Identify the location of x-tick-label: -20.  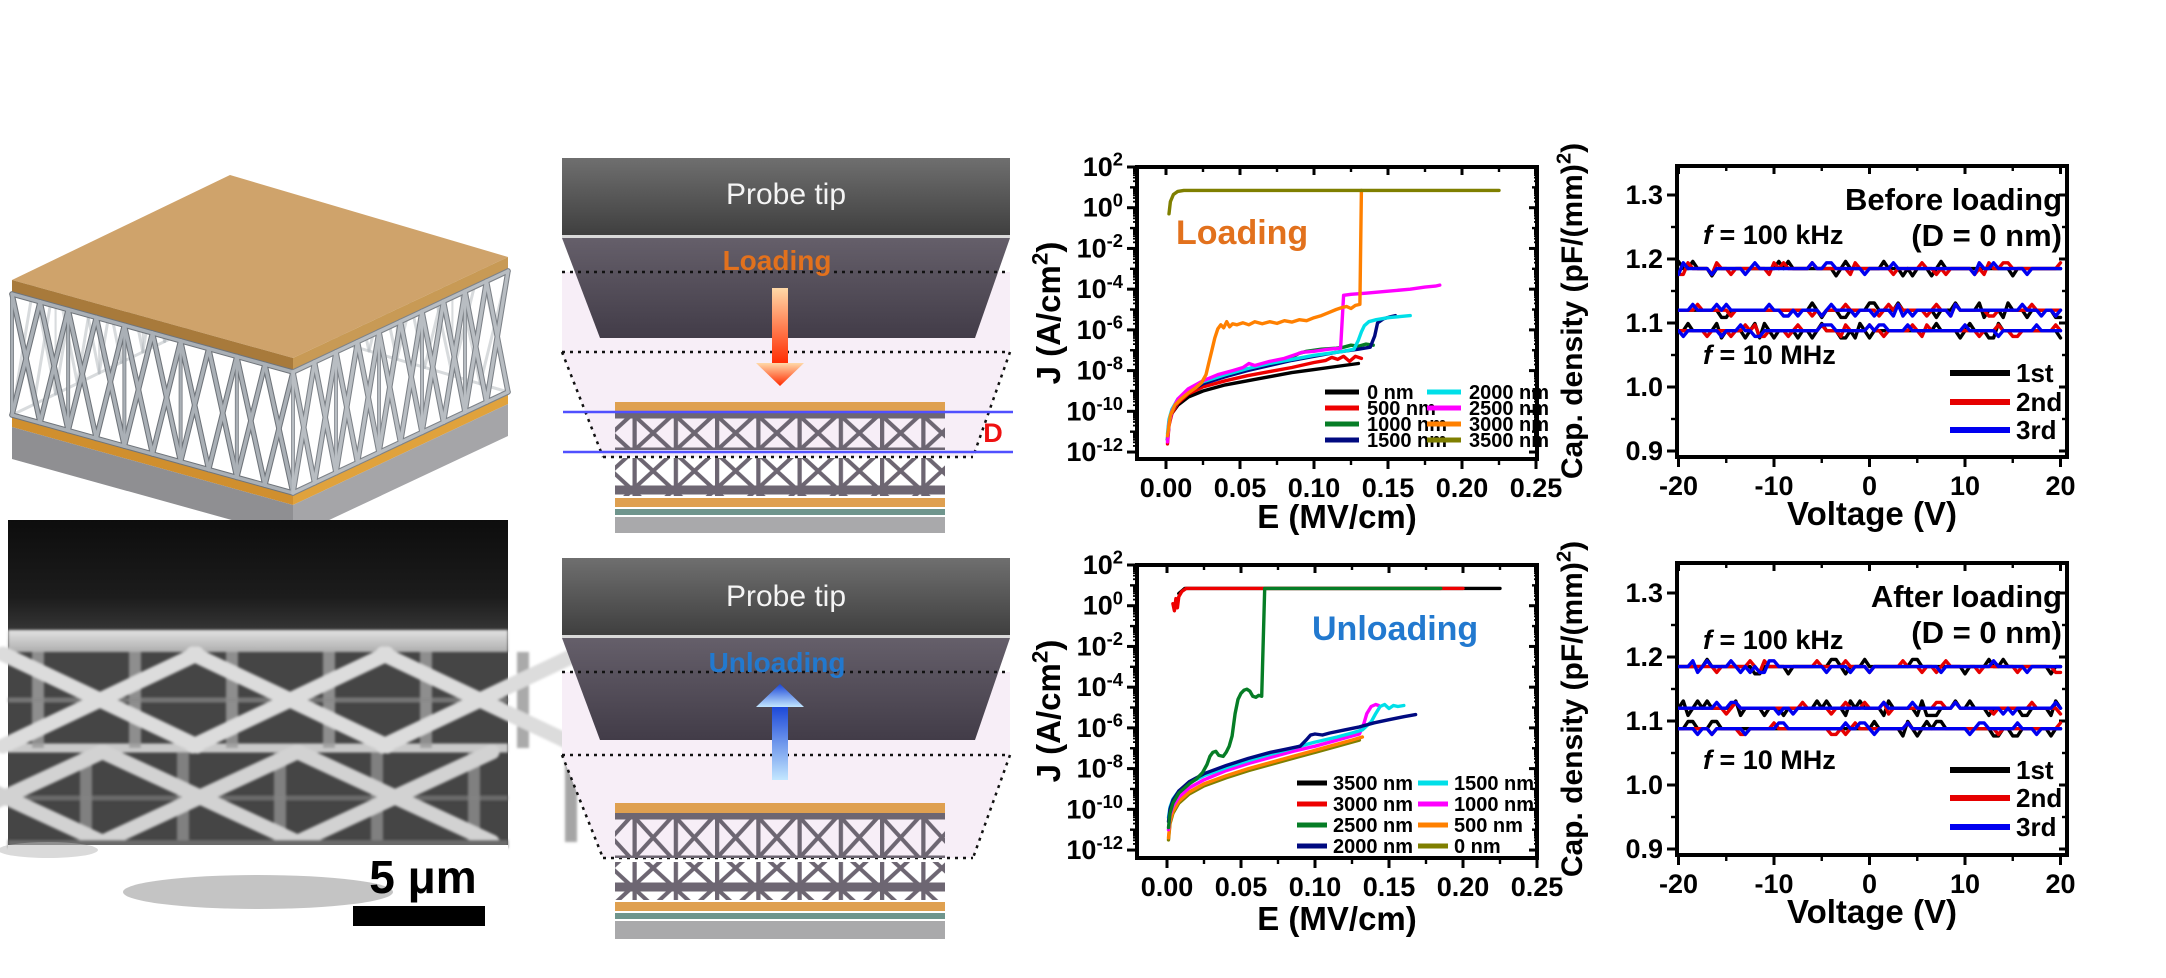
(1678, 884).